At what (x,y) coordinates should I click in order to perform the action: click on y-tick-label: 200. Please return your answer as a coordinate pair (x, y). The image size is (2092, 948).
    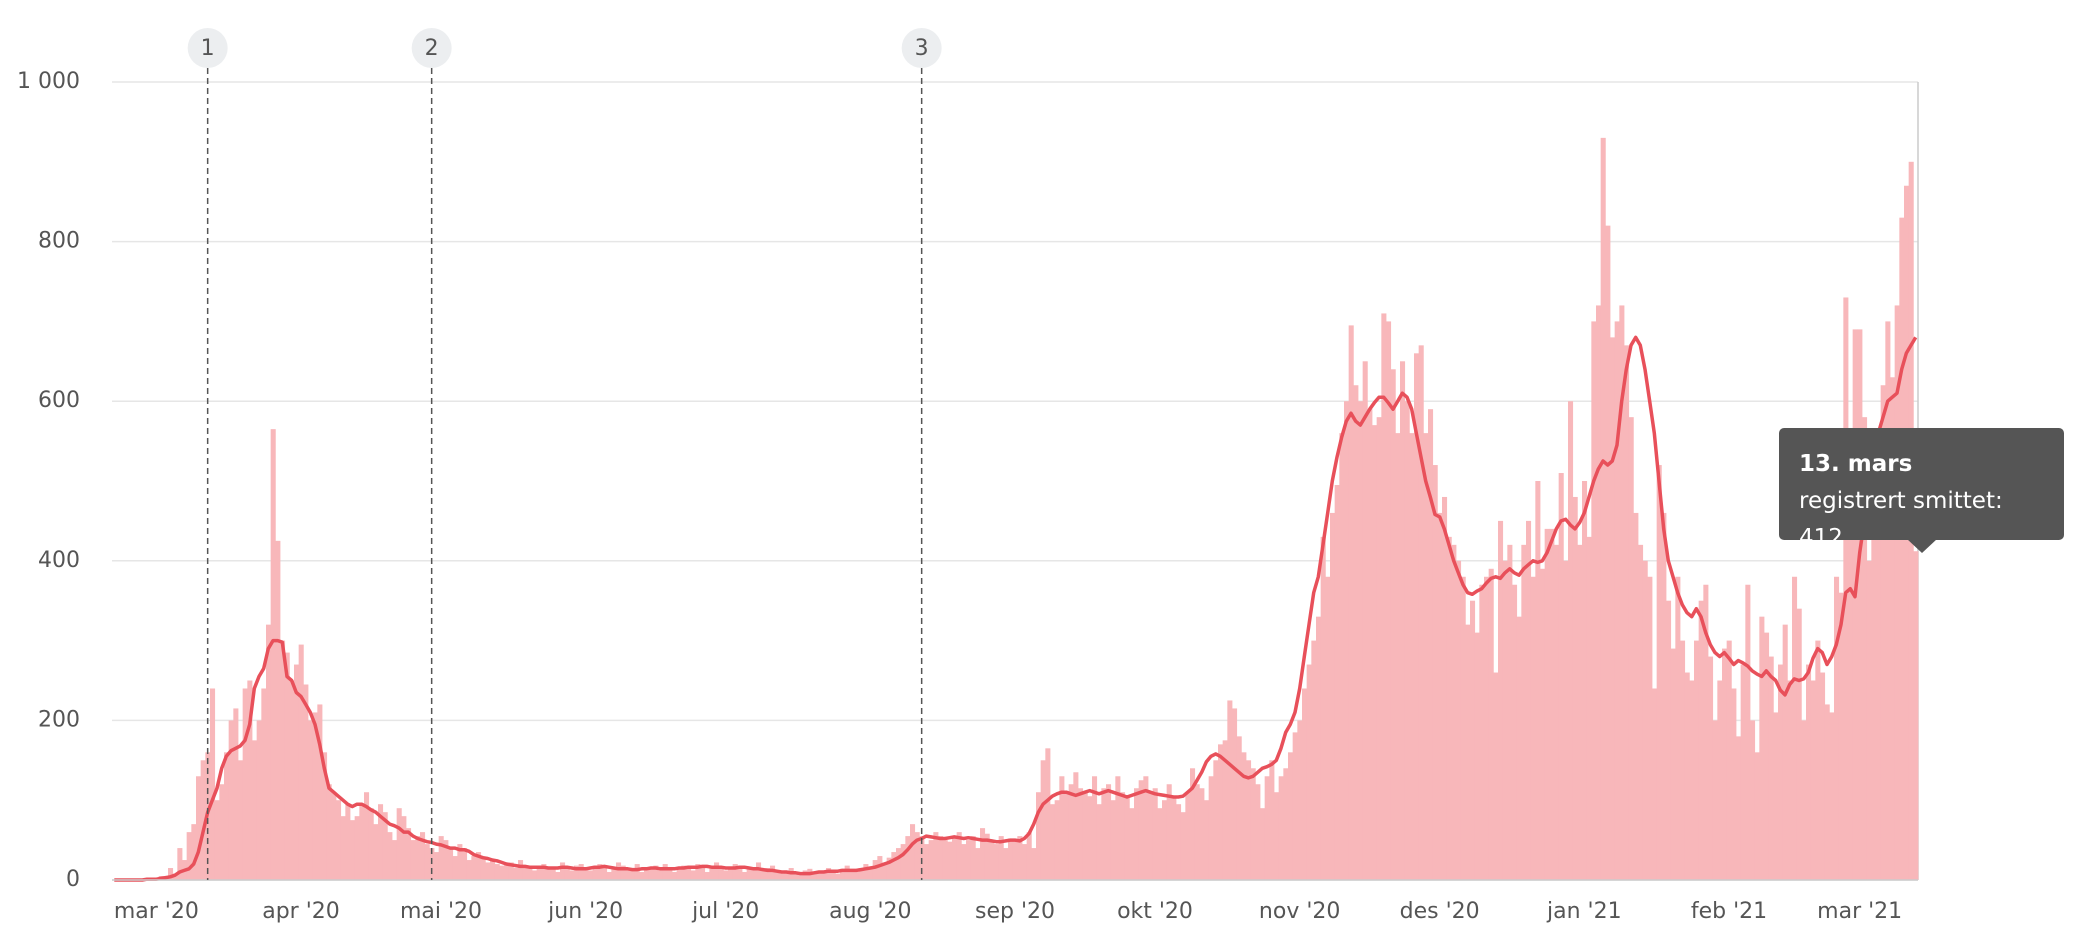
    Looking at the image, I should click on (59, 719).